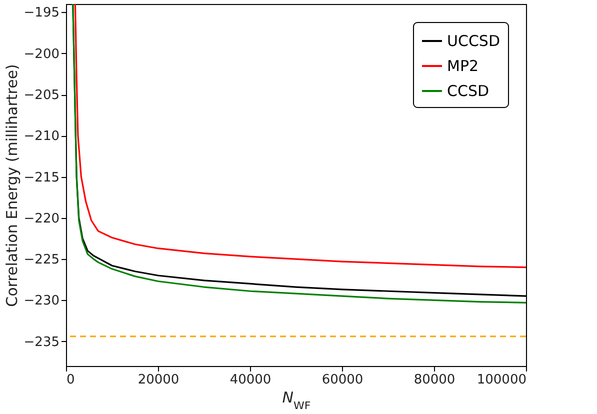  Describe the element at coordinates (42, 301) in the screenshot. I see `y-tick-label: −230` at that location.